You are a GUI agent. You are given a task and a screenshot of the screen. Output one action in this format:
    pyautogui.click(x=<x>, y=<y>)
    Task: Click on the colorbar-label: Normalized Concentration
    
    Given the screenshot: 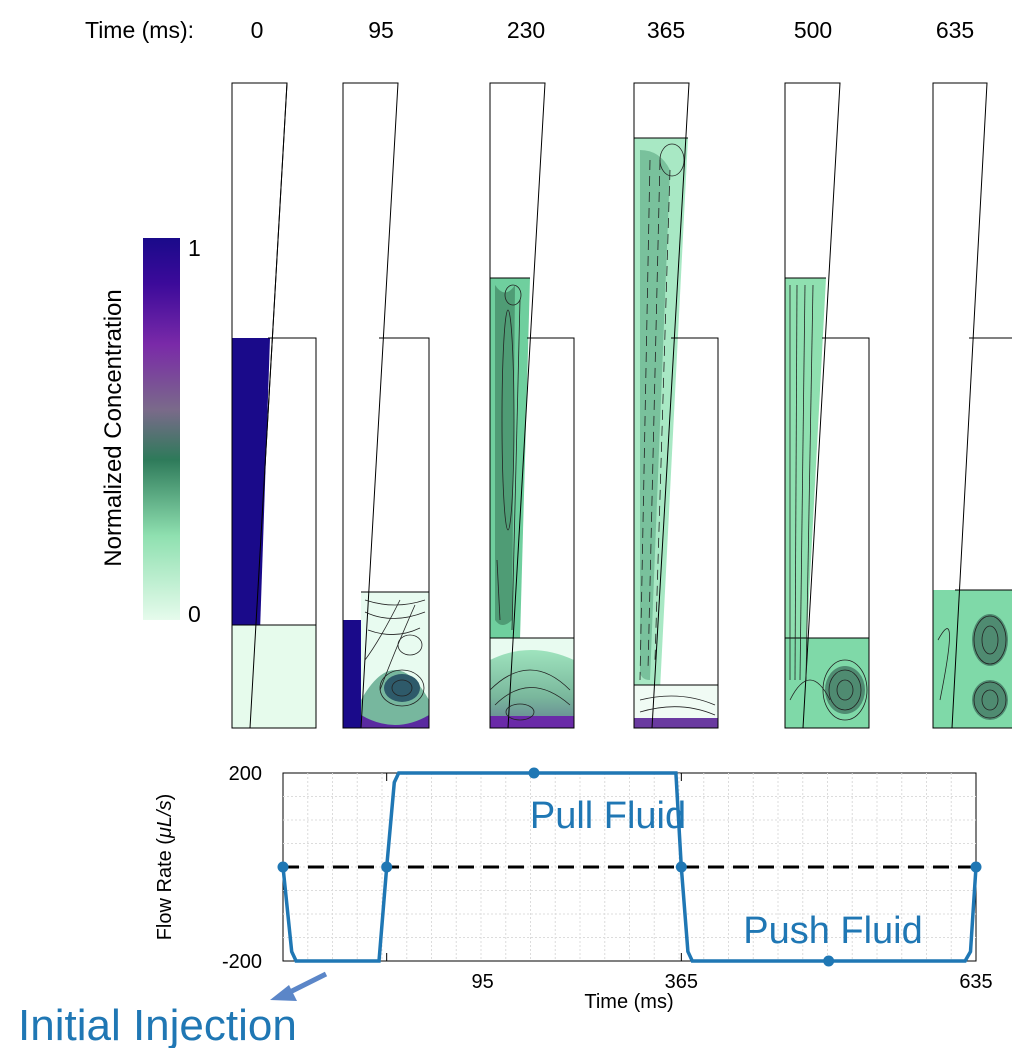 What is the action you would take?
    pyautogui.click(x=113, y=427)
    